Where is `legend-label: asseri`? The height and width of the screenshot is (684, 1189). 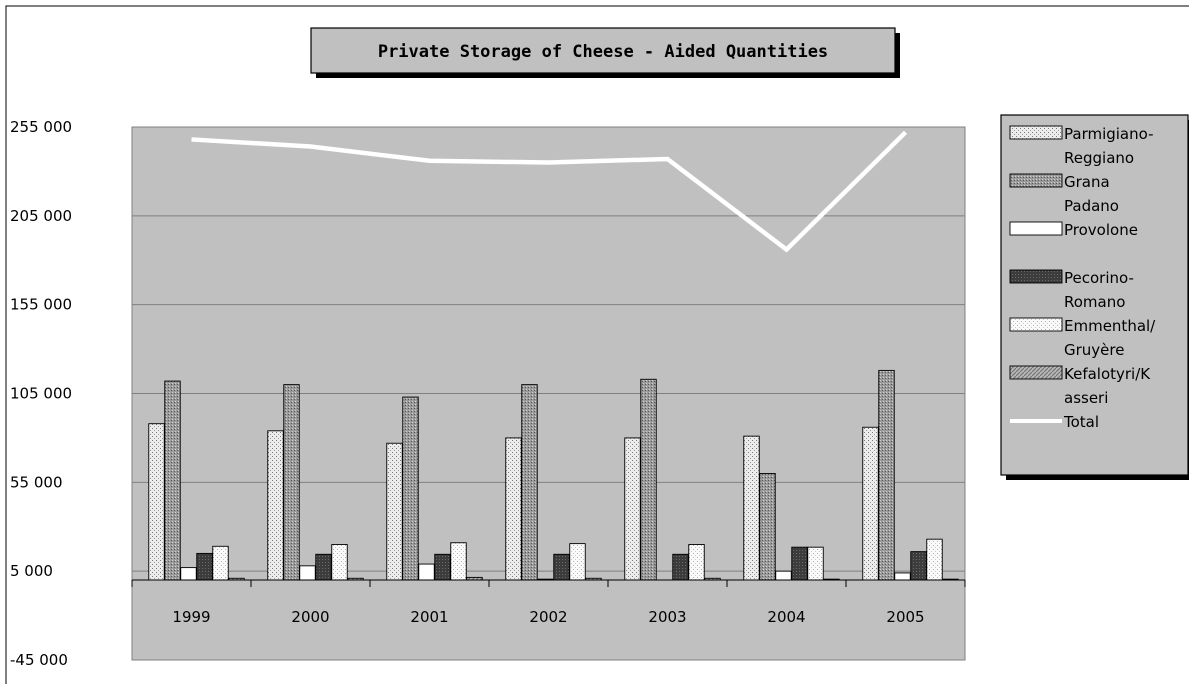 legend-label: asseri is located at coordinates (1086, 398).